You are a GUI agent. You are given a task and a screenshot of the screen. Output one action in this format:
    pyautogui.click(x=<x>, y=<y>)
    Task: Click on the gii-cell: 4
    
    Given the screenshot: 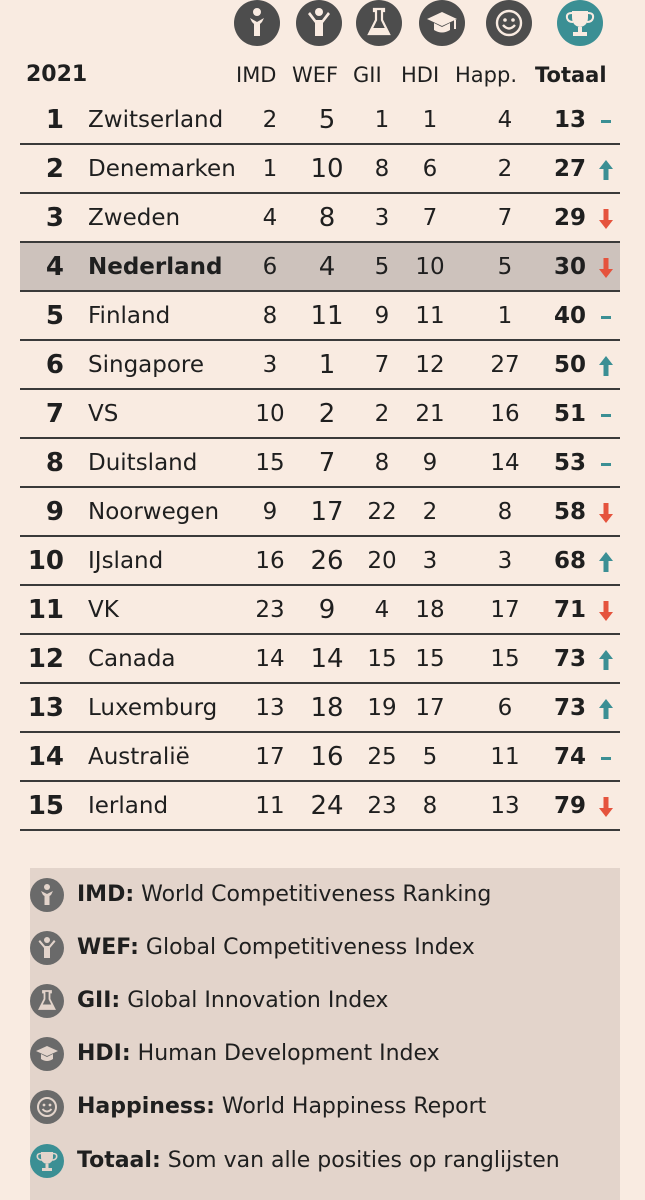 What is the action you would take?
    pyautogui.click(x=382, y=610)
    